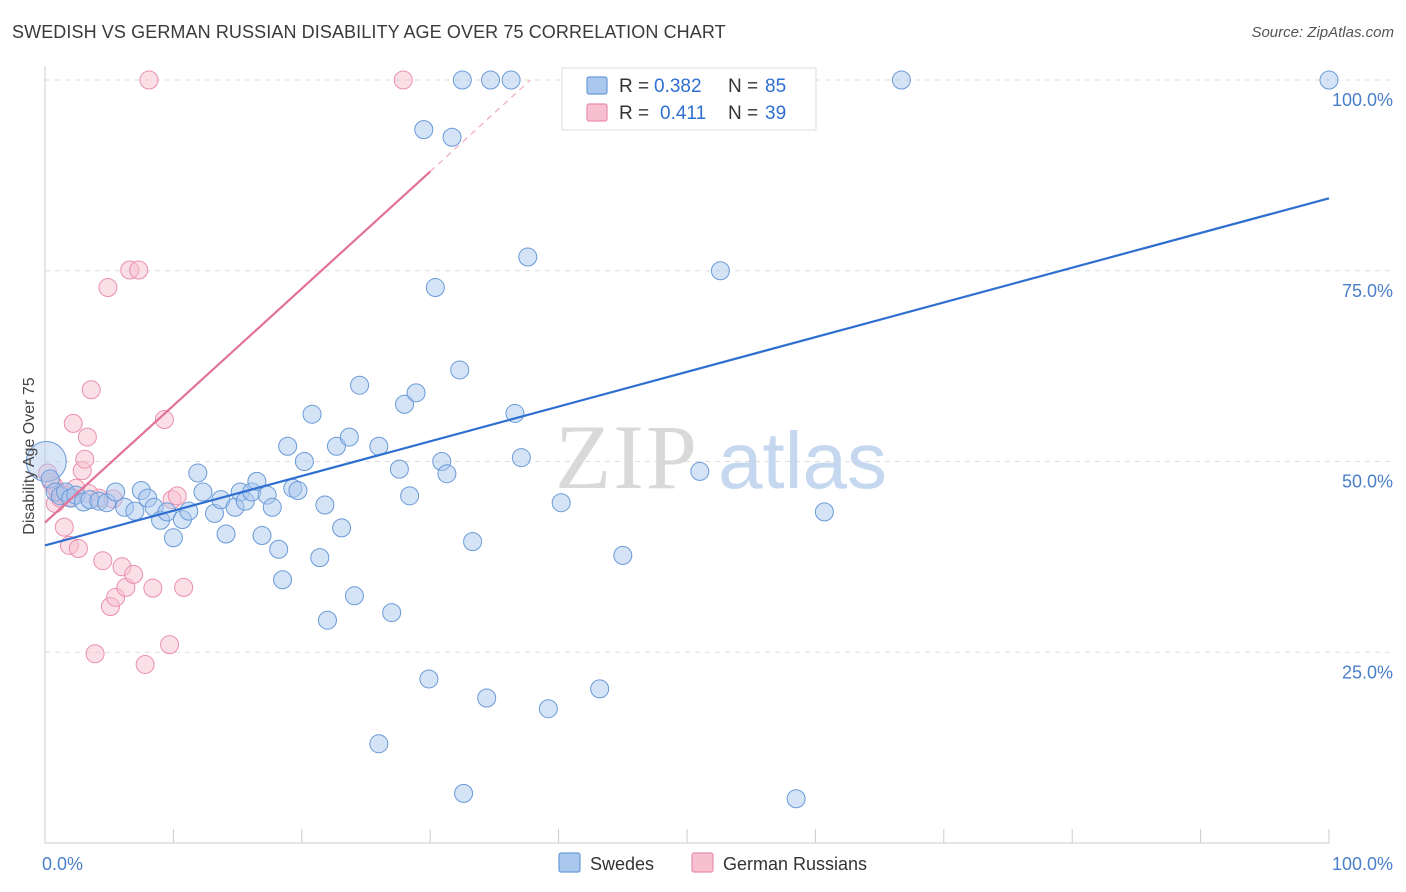 The image size is (1406, 892). Describe the element at coordinates (1362, 100) in the screenshot. I see `y-tick-label: 100.0%` at that location.